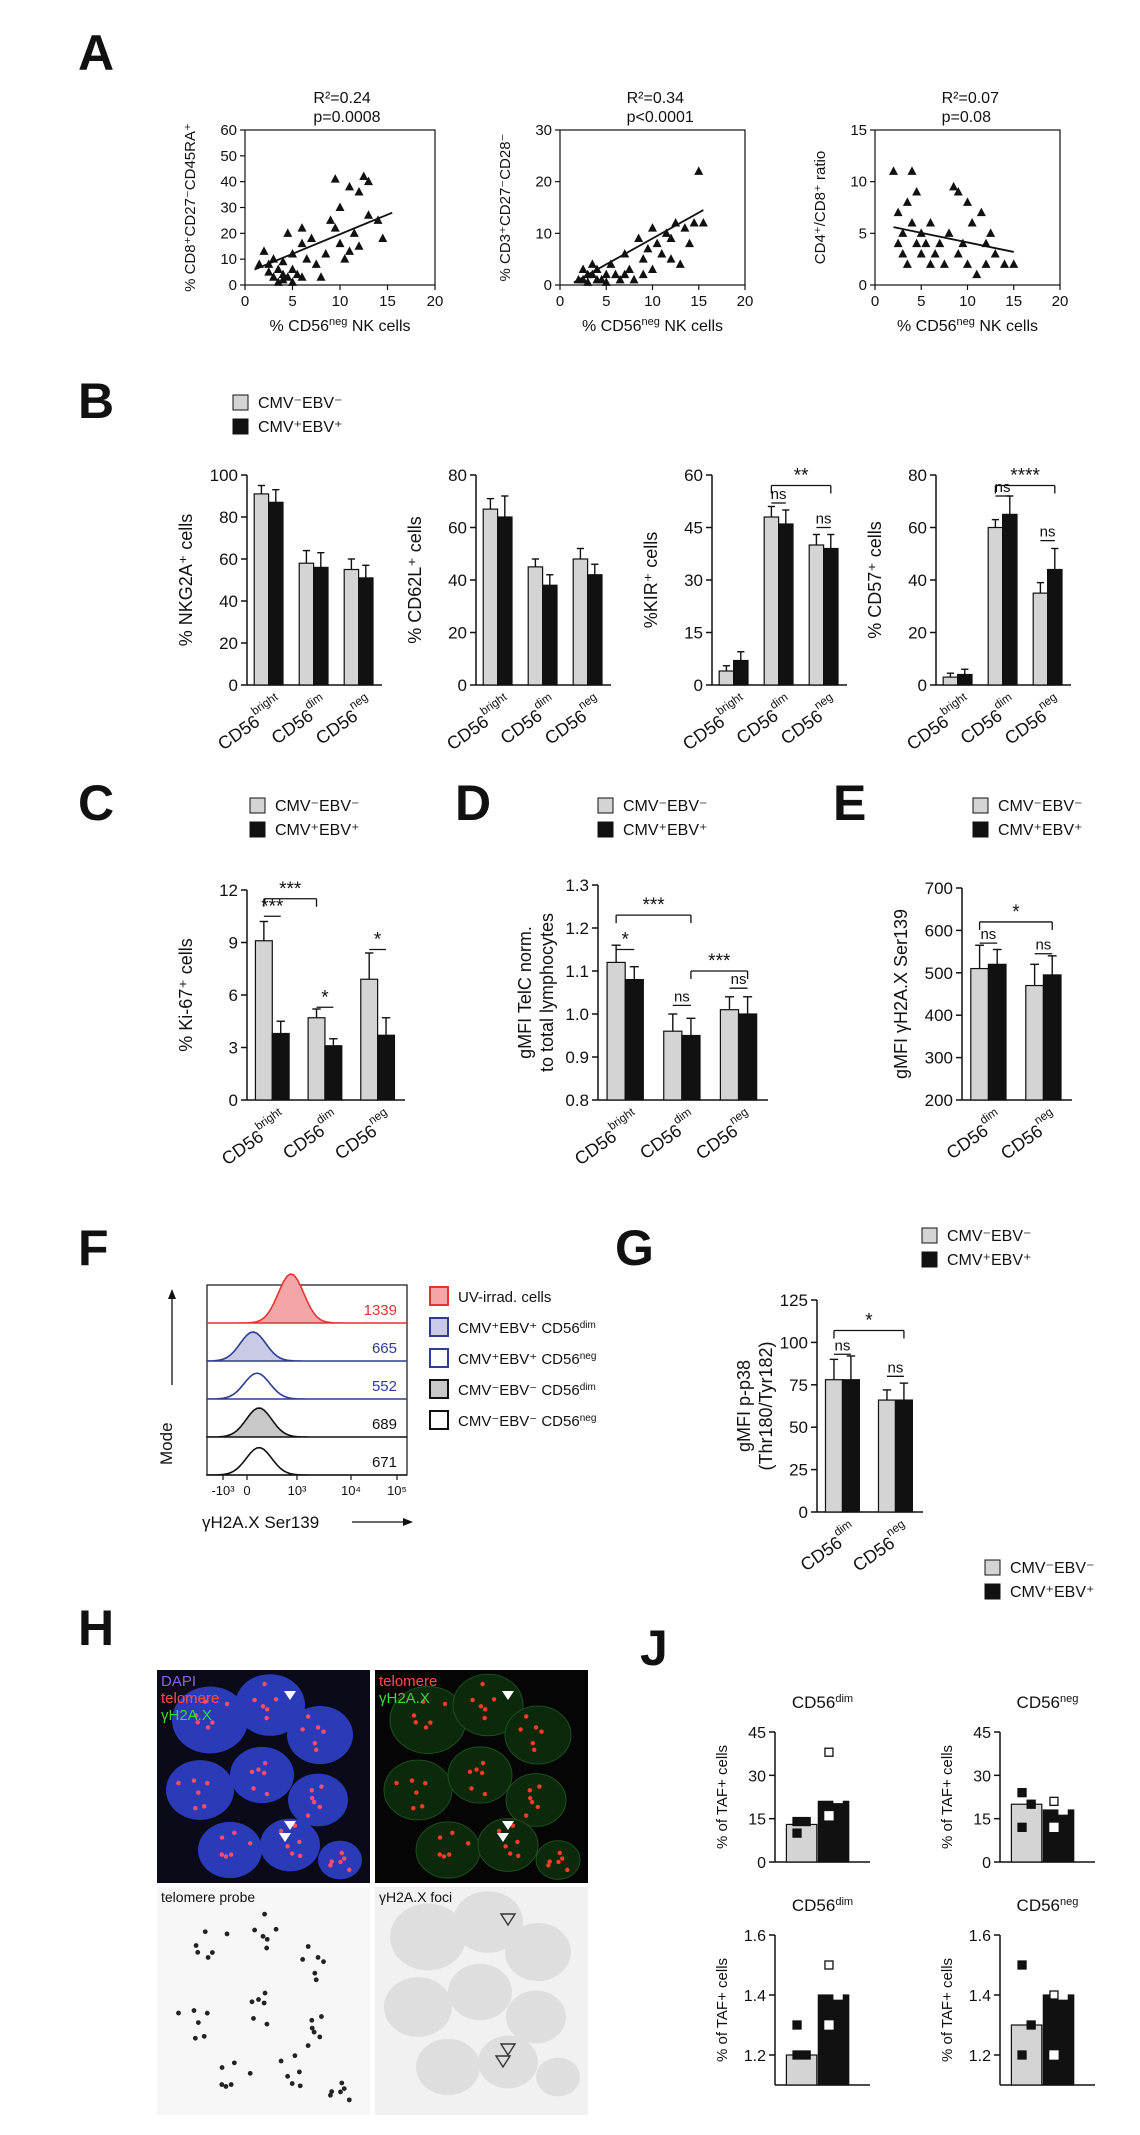 This screenshot has width=1140, height=2135. Describe the element at coordinates (224, 475) in the screenshot. I see `y-tick-label: 100` at that location.